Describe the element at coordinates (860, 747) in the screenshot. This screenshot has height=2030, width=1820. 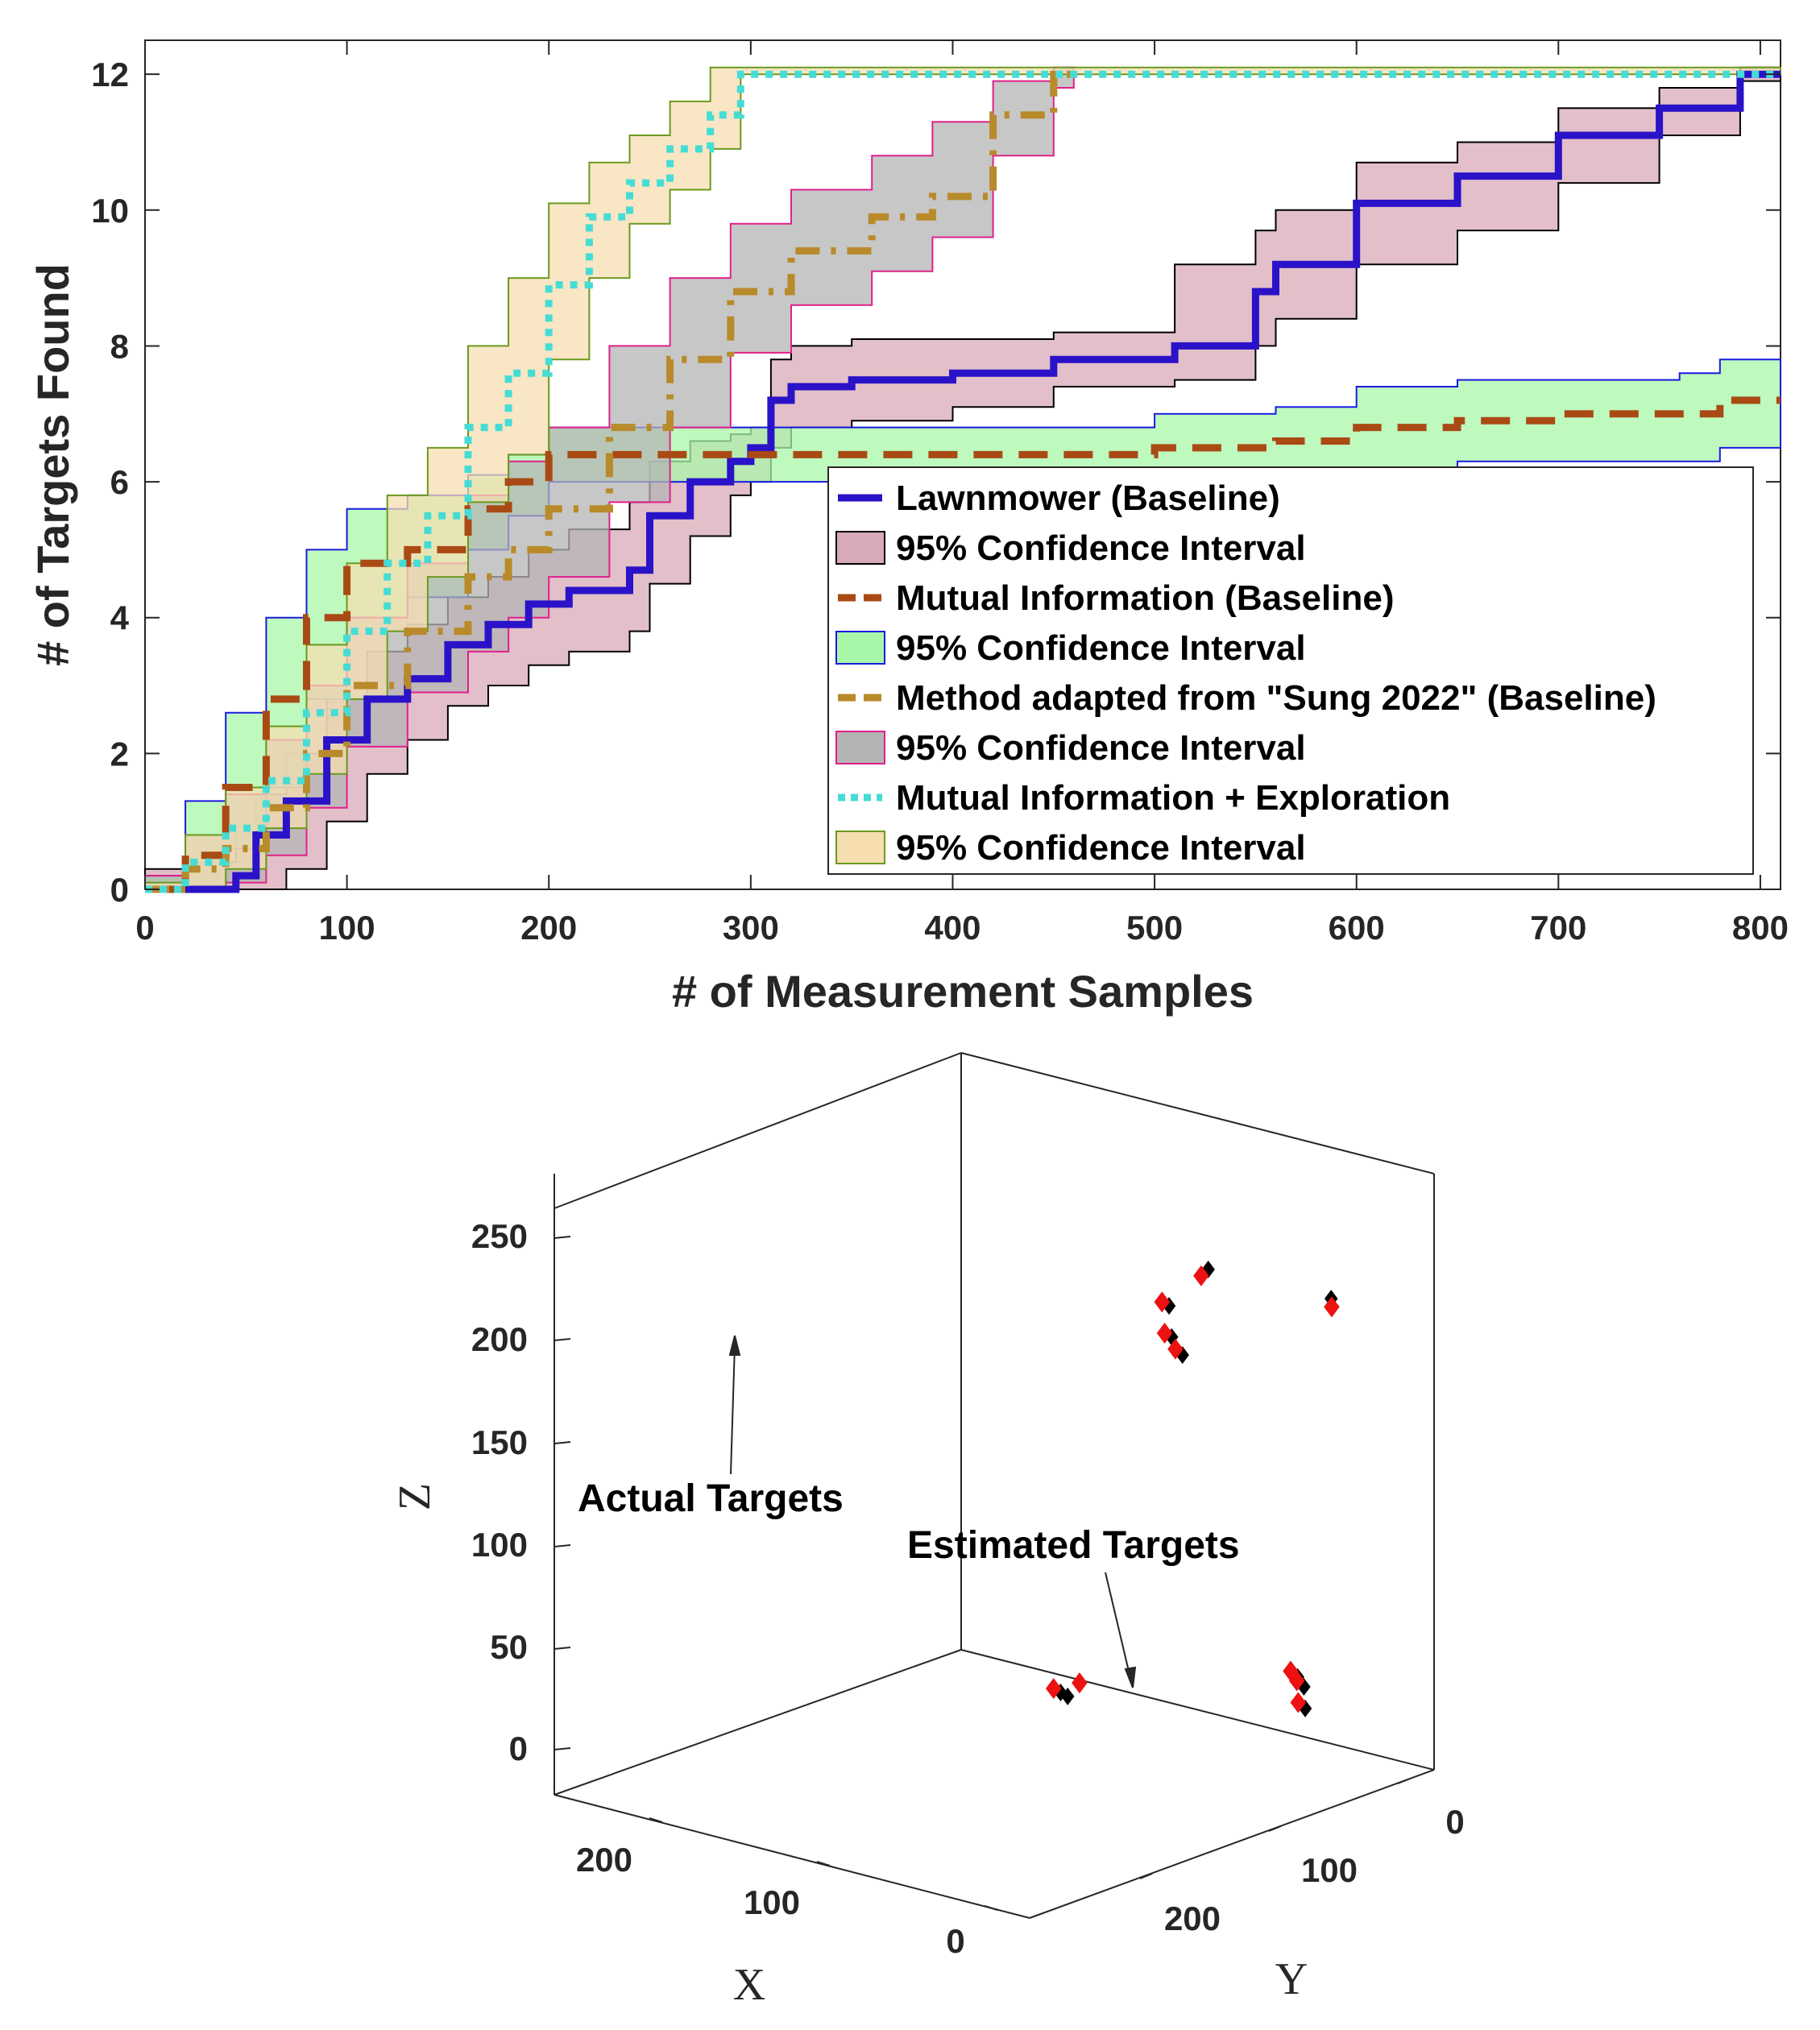
I see `sung-2022-ci-legend-swatch` at that location.